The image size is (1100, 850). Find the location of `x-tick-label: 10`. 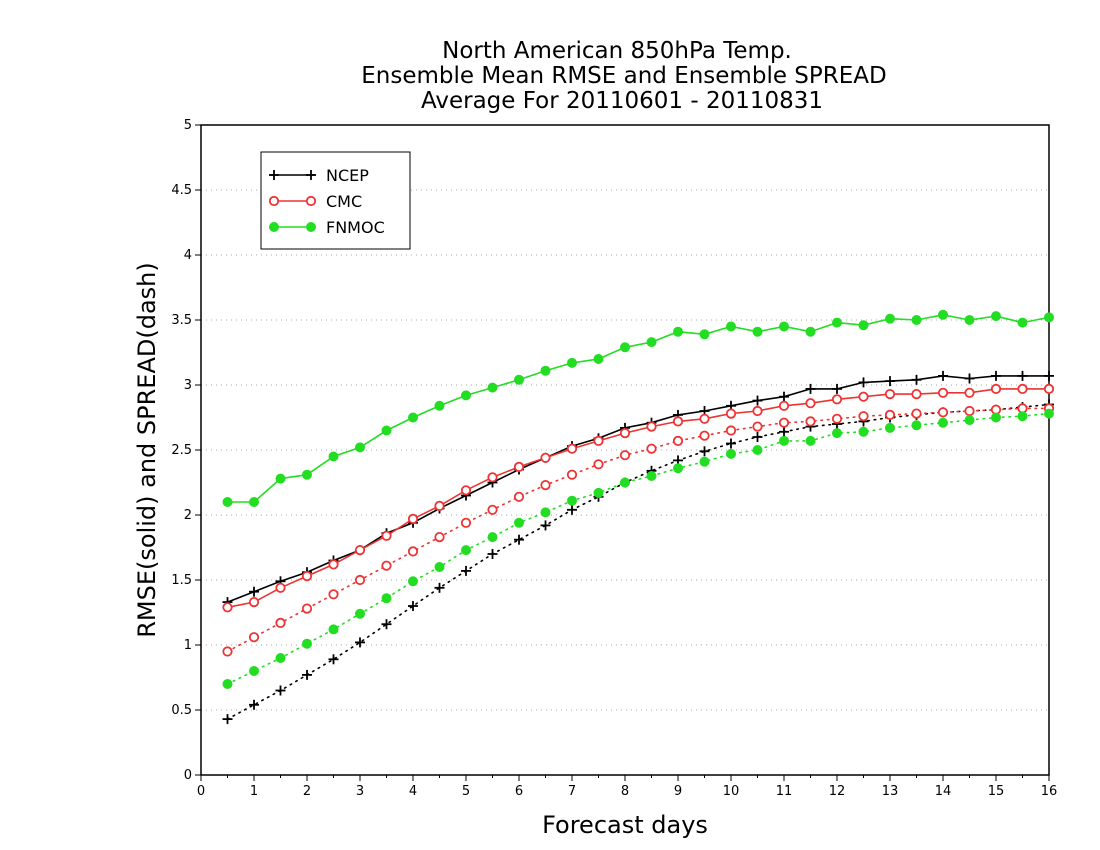

x-tick-label: 10 is located at coordinates (731, 791).